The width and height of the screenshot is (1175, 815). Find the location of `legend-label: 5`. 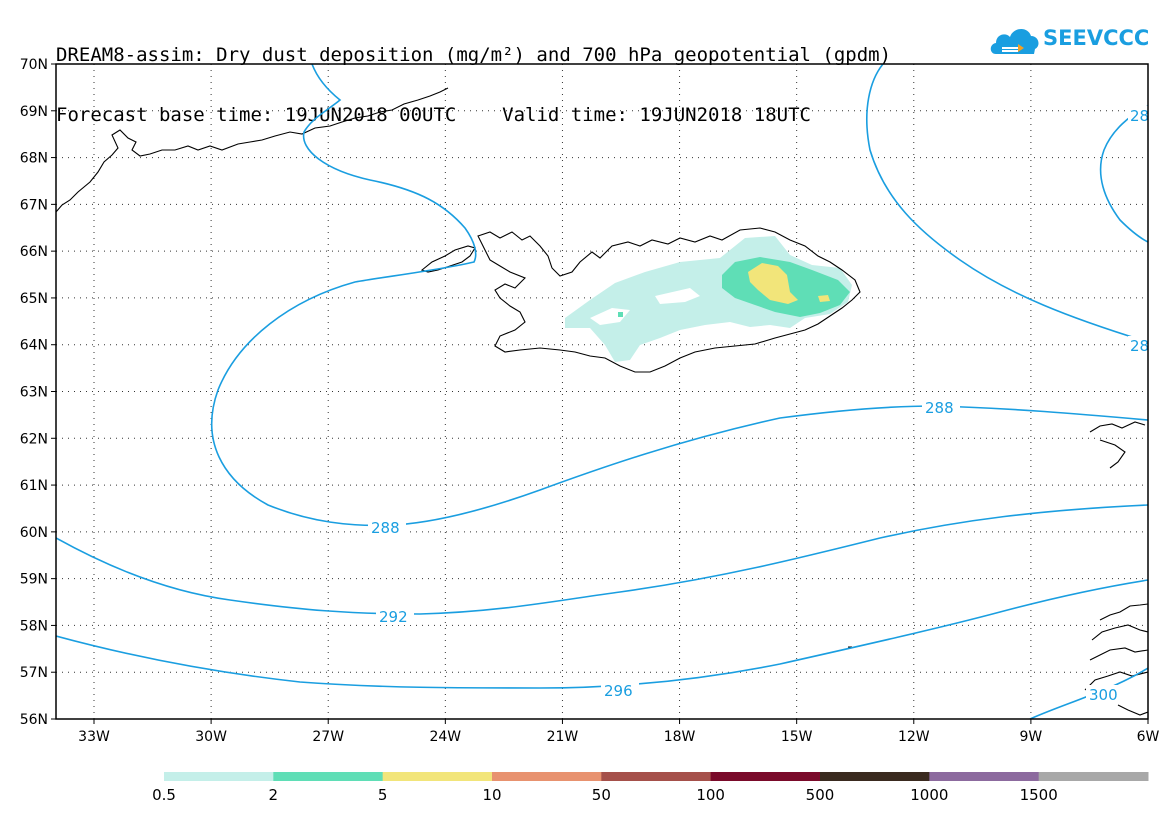

legend-label: 5 is located at coordinates (383, 795).